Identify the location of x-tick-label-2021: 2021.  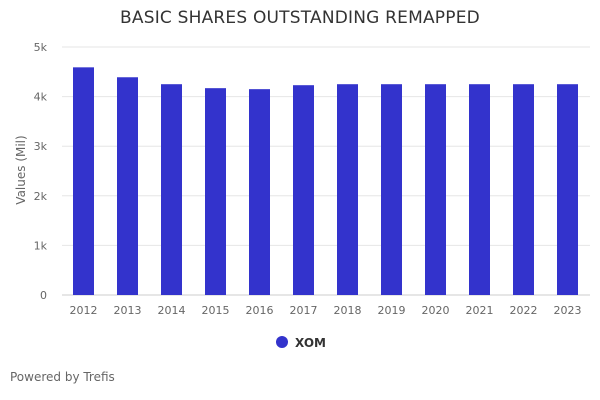
(480, 310).